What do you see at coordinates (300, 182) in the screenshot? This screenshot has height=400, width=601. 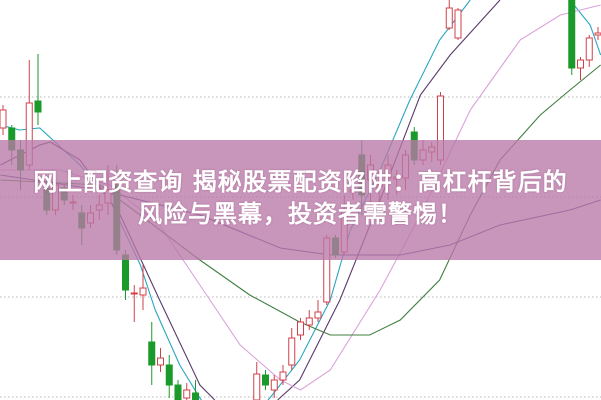 I see `headline-line-1: 网上配资查询 揭秘股票配资陷阱：高杠杆背后的` at bounding box center [300, 182].